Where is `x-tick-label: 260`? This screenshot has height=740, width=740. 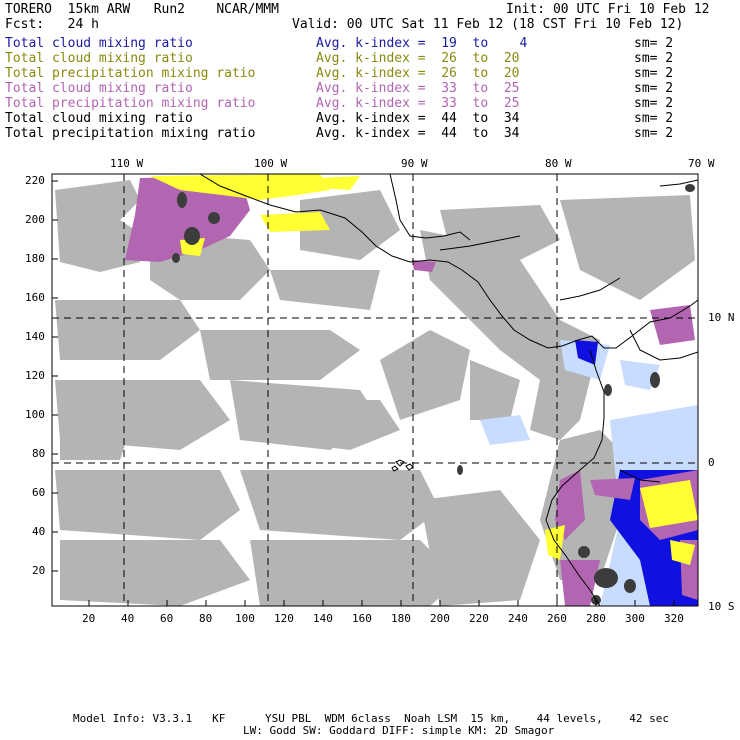
x-tick-label: 260 is located at coordinates (557, 618).